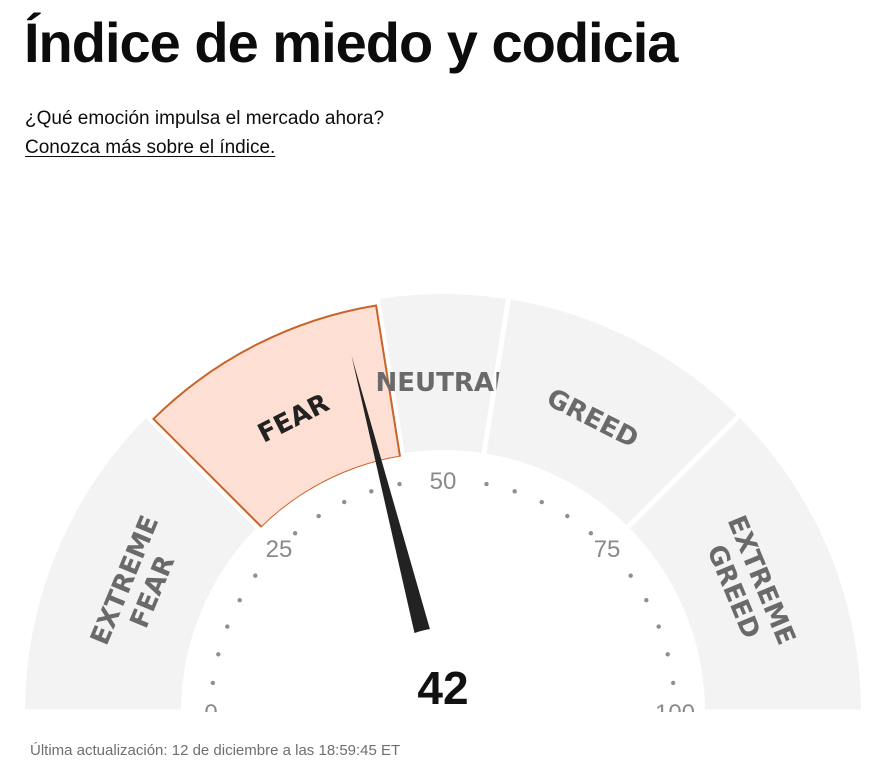 Image resolution: width=887 pixels, height=779 pixels. I want to click on gauge-scale-label-75: 75, so click(607, 549).